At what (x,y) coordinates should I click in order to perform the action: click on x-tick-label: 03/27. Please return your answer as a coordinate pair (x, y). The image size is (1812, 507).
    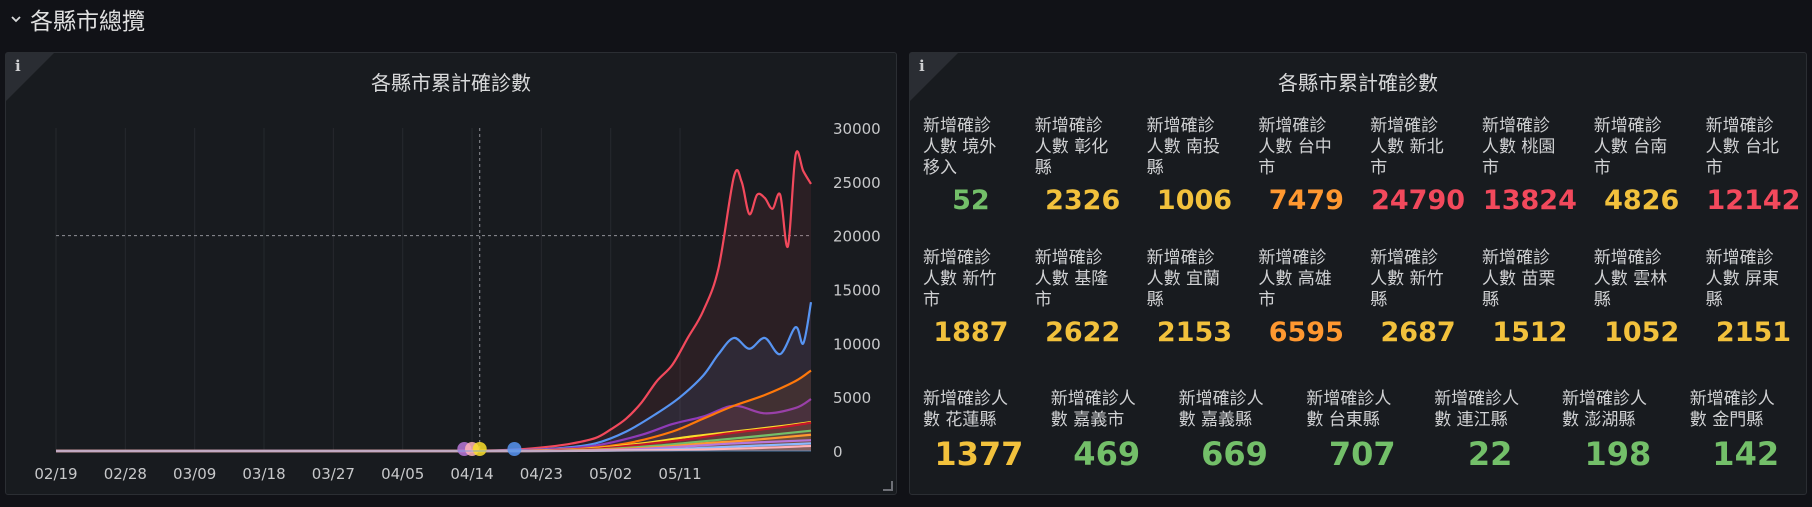
    Looking at the image, I should click on (333, 474).